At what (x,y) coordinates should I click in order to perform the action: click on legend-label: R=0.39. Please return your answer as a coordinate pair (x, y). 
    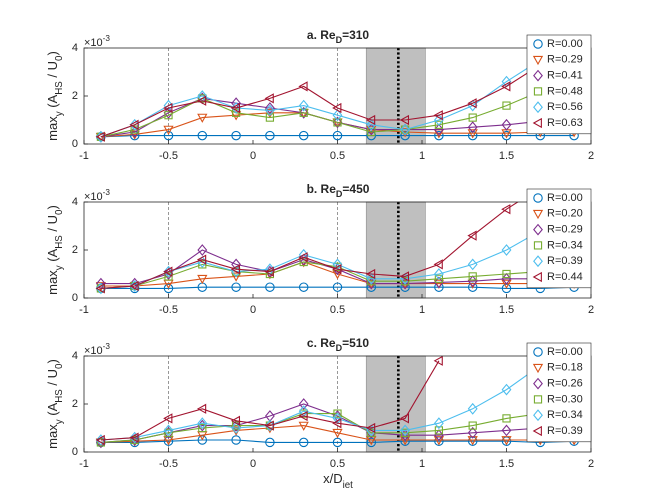
    Looking at the image, I should click on (565, 431).